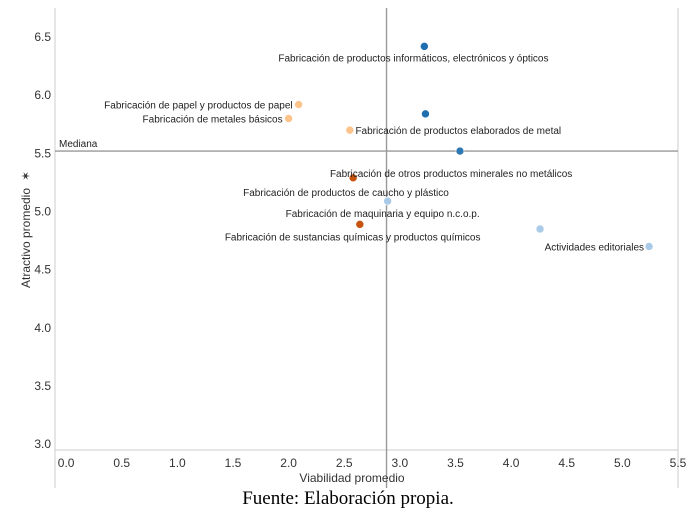  I want to click on x-tick-label: 3.5, so click(455, 463).